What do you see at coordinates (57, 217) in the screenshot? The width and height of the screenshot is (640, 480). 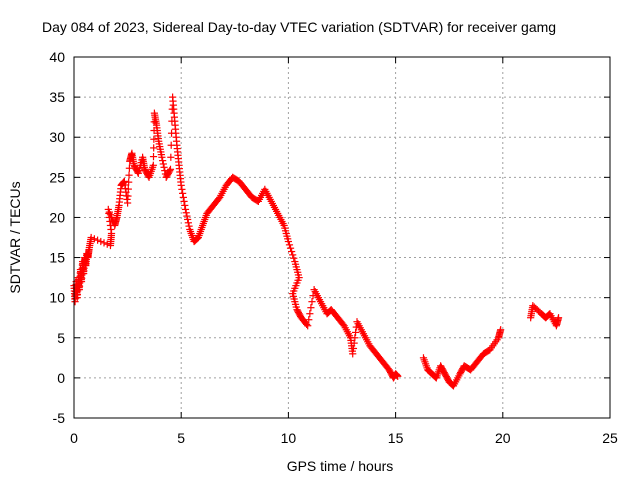 I see `y-tick-label: 20` at bounding box center [57, 217].